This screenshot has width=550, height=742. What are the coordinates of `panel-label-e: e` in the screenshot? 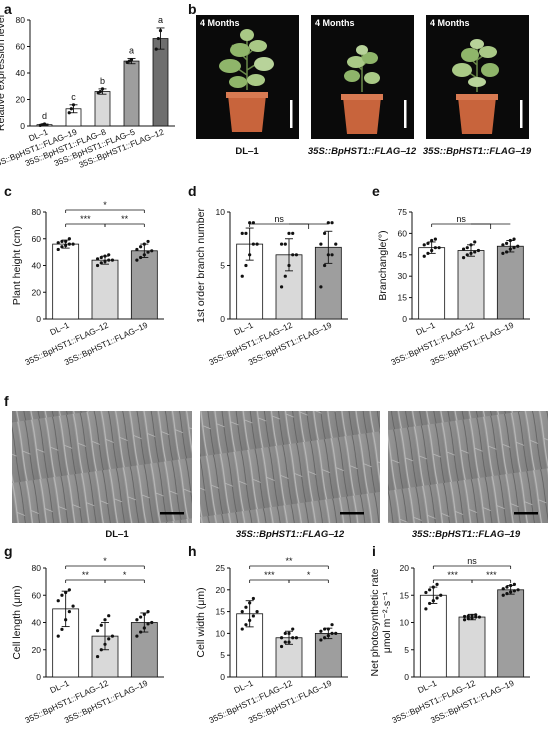 It's located at (376, 191).